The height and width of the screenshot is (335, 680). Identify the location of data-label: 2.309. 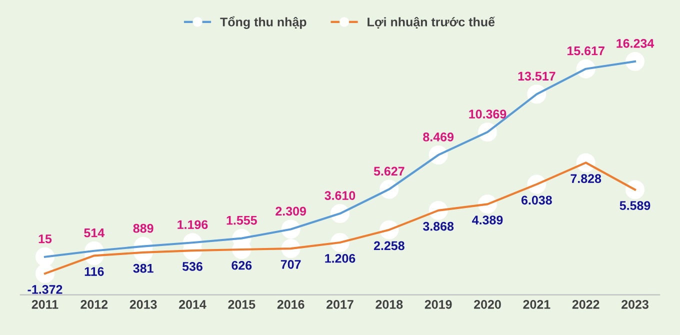
(291, 211).